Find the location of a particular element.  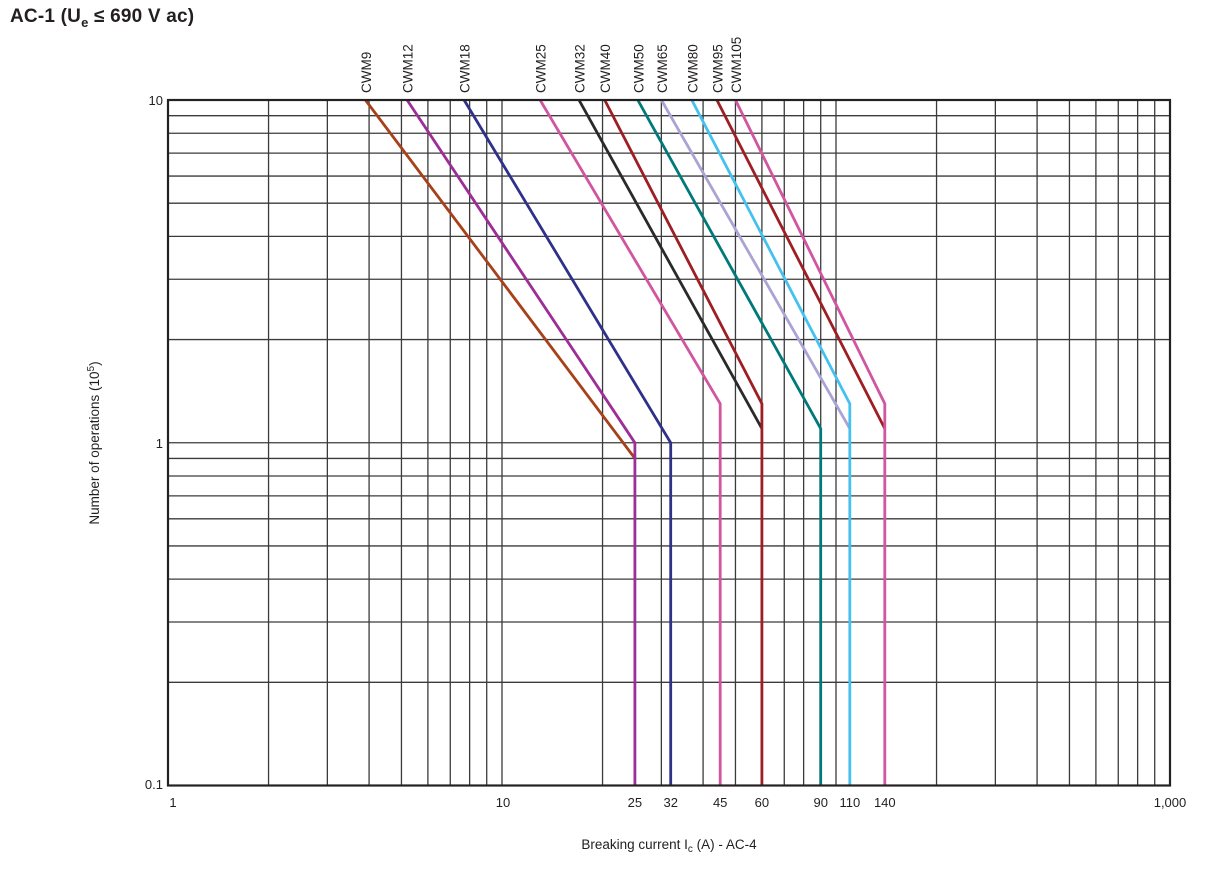

x-axis-title-subscript: c is located at coordinates (690, 849).